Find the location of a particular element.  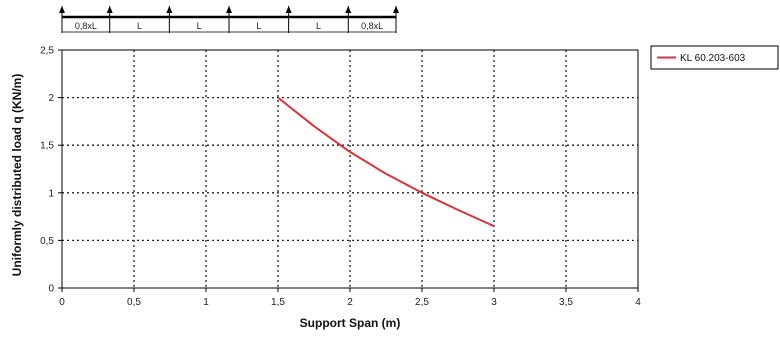

y-tick-label: 0 is located at coordinates (51, 289).